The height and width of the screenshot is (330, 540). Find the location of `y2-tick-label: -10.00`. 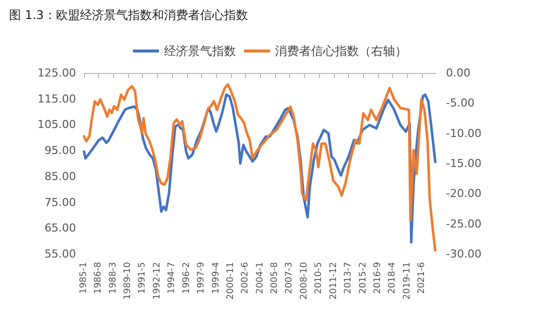

y2-tick-label: -10.00 is located at coordinates (464, 133).